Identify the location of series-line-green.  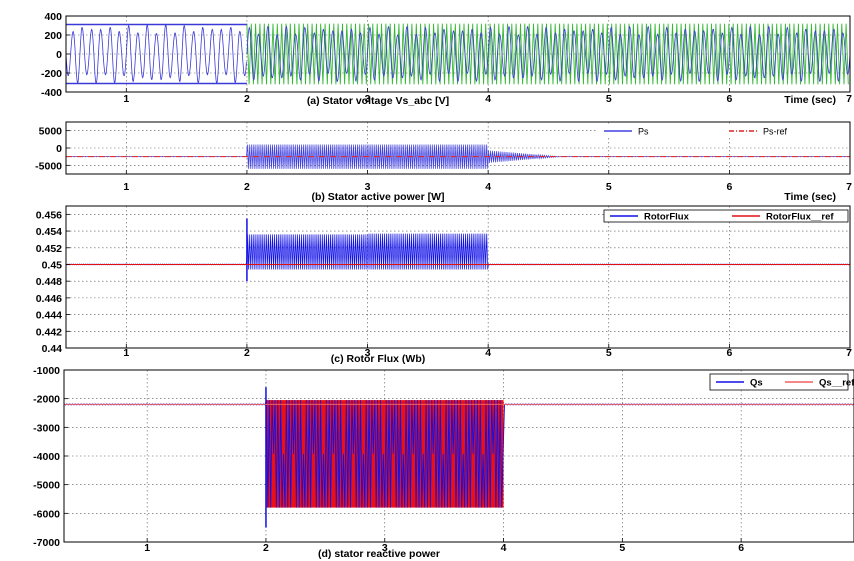
(547, 54).